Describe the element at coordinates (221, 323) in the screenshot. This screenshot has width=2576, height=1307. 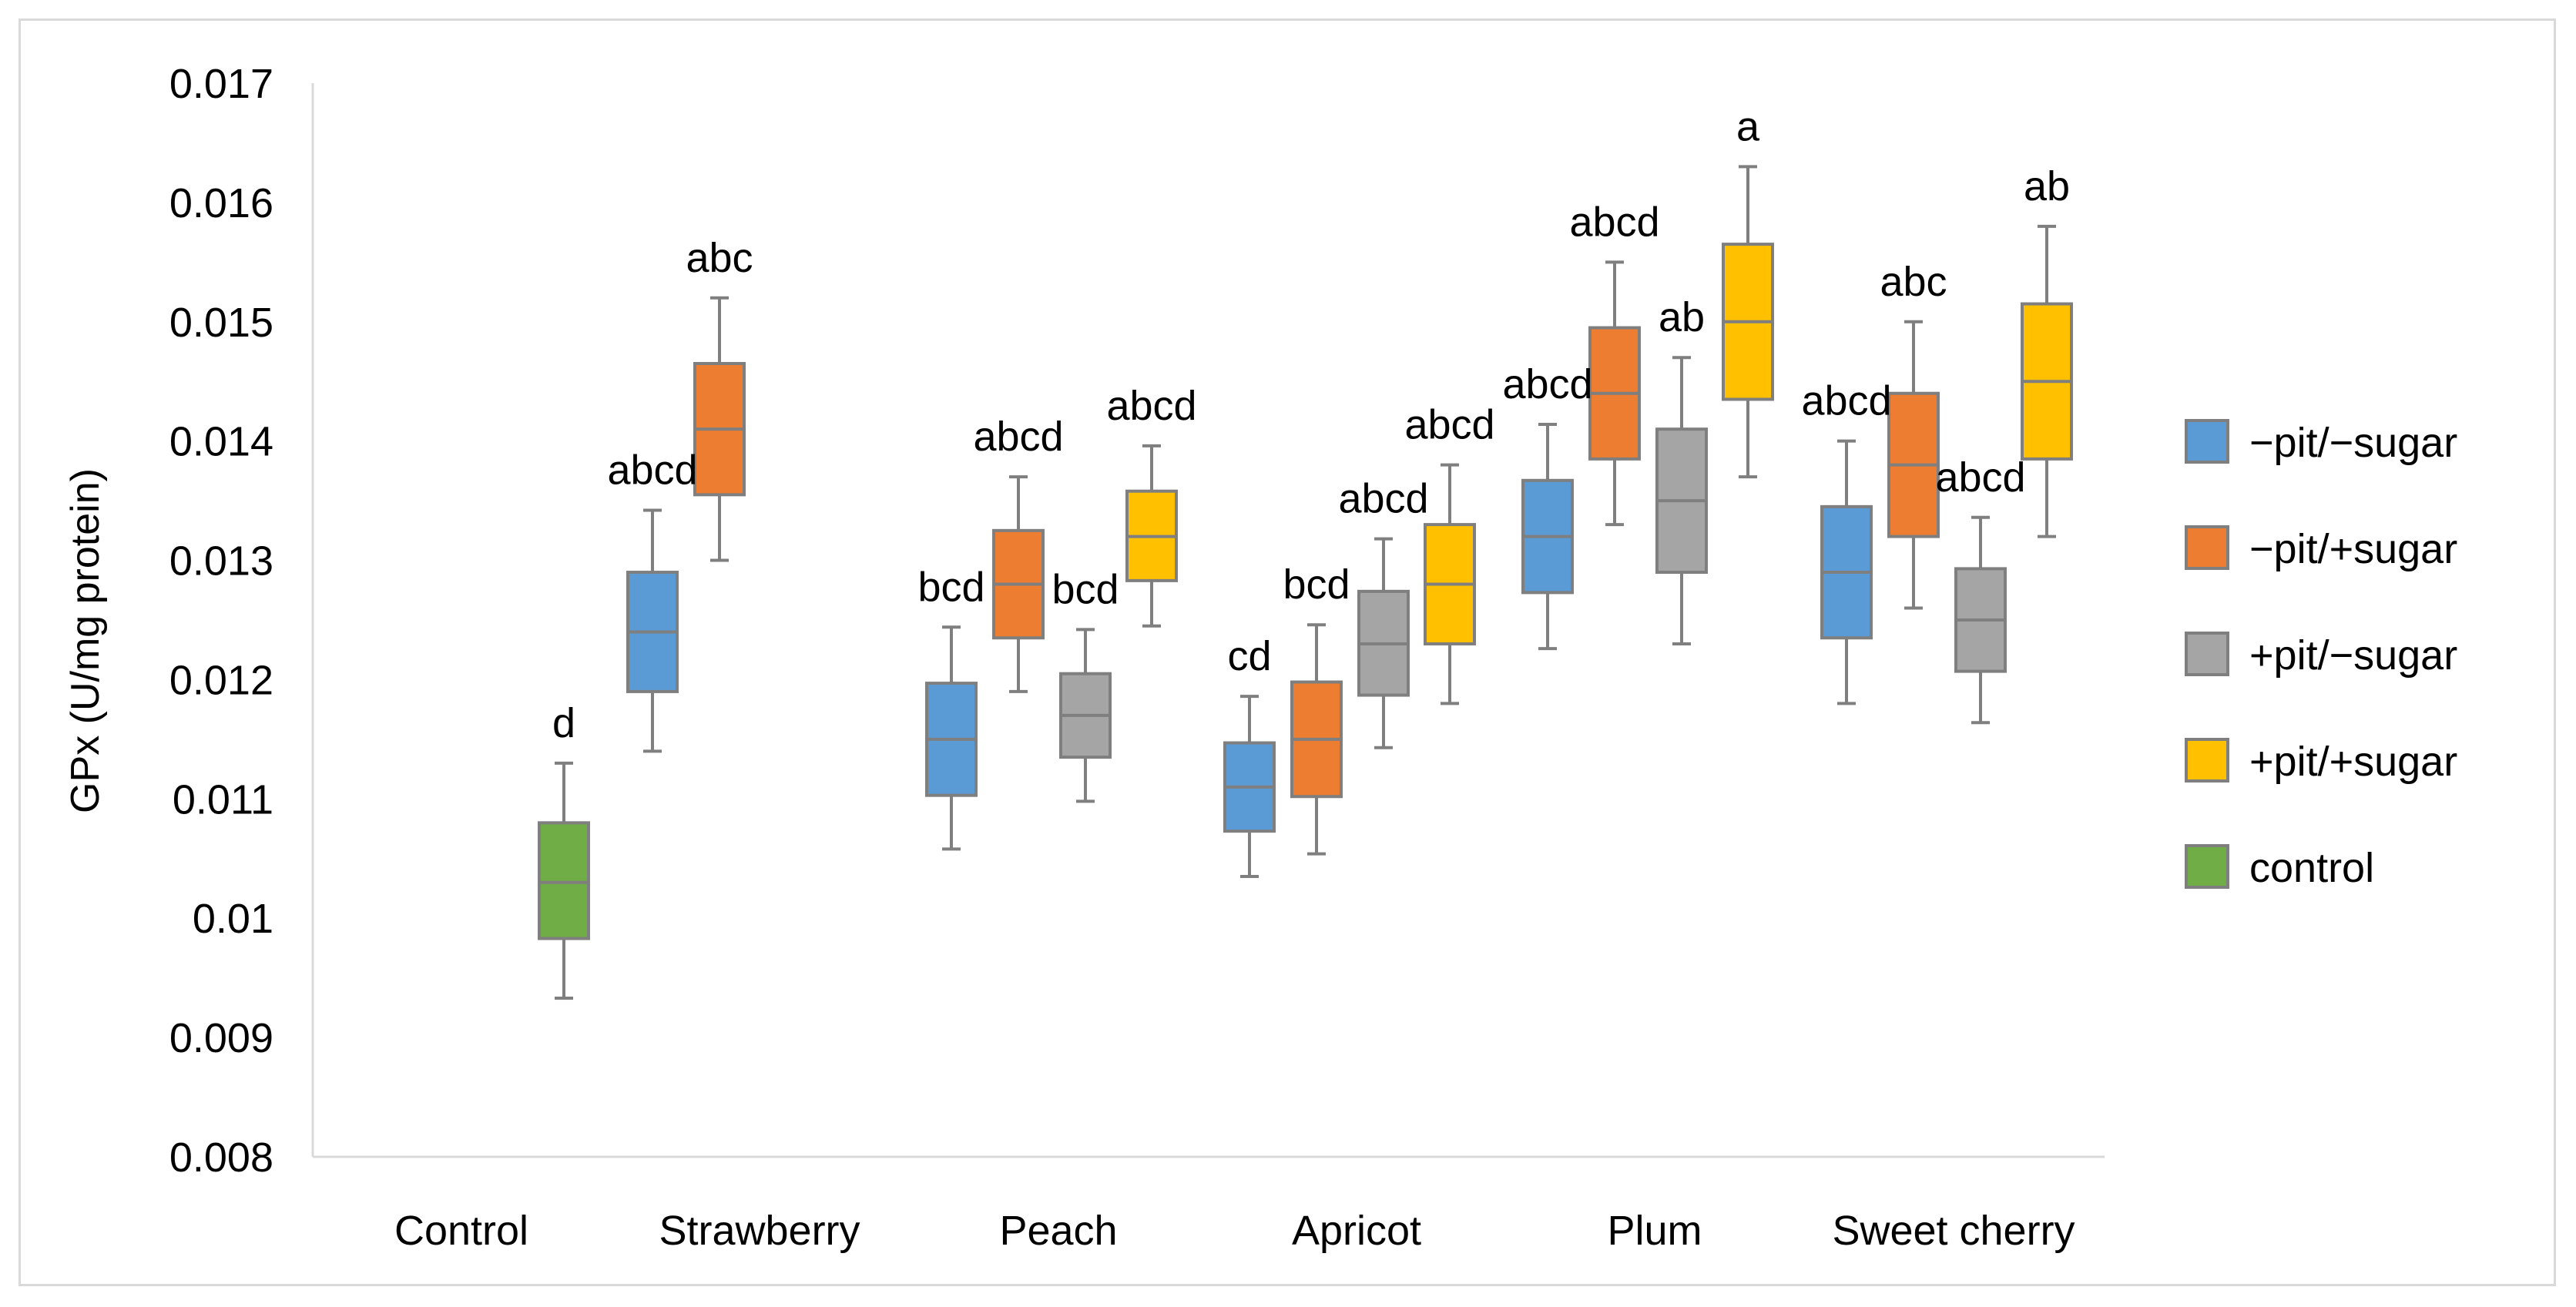
I see `y-tick-label: 0.015` at that location.